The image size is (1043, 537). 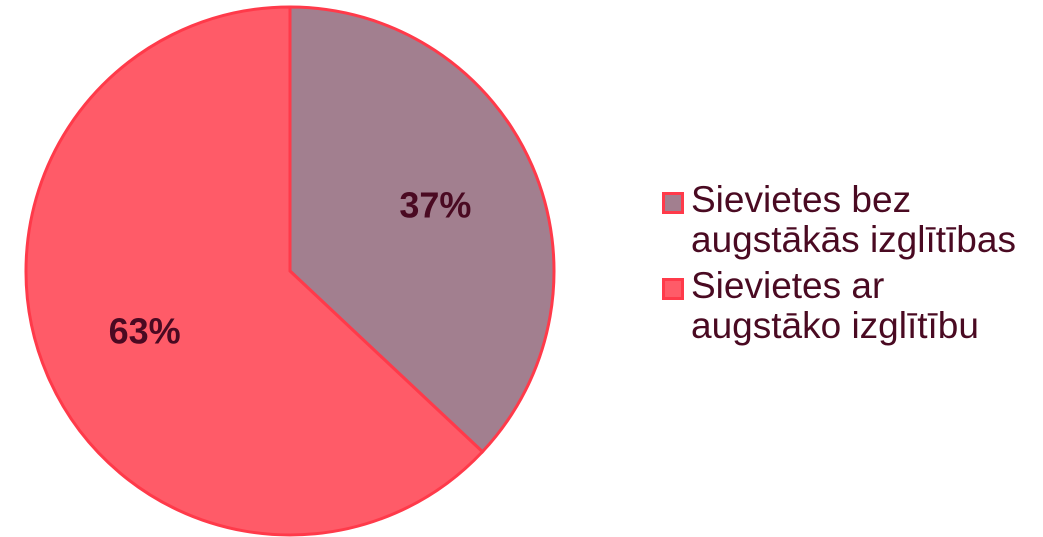 What do you see at coordinates (145, 330) in the screenshot?
I see `value-label: 63%` at bounding box center [145, 330].